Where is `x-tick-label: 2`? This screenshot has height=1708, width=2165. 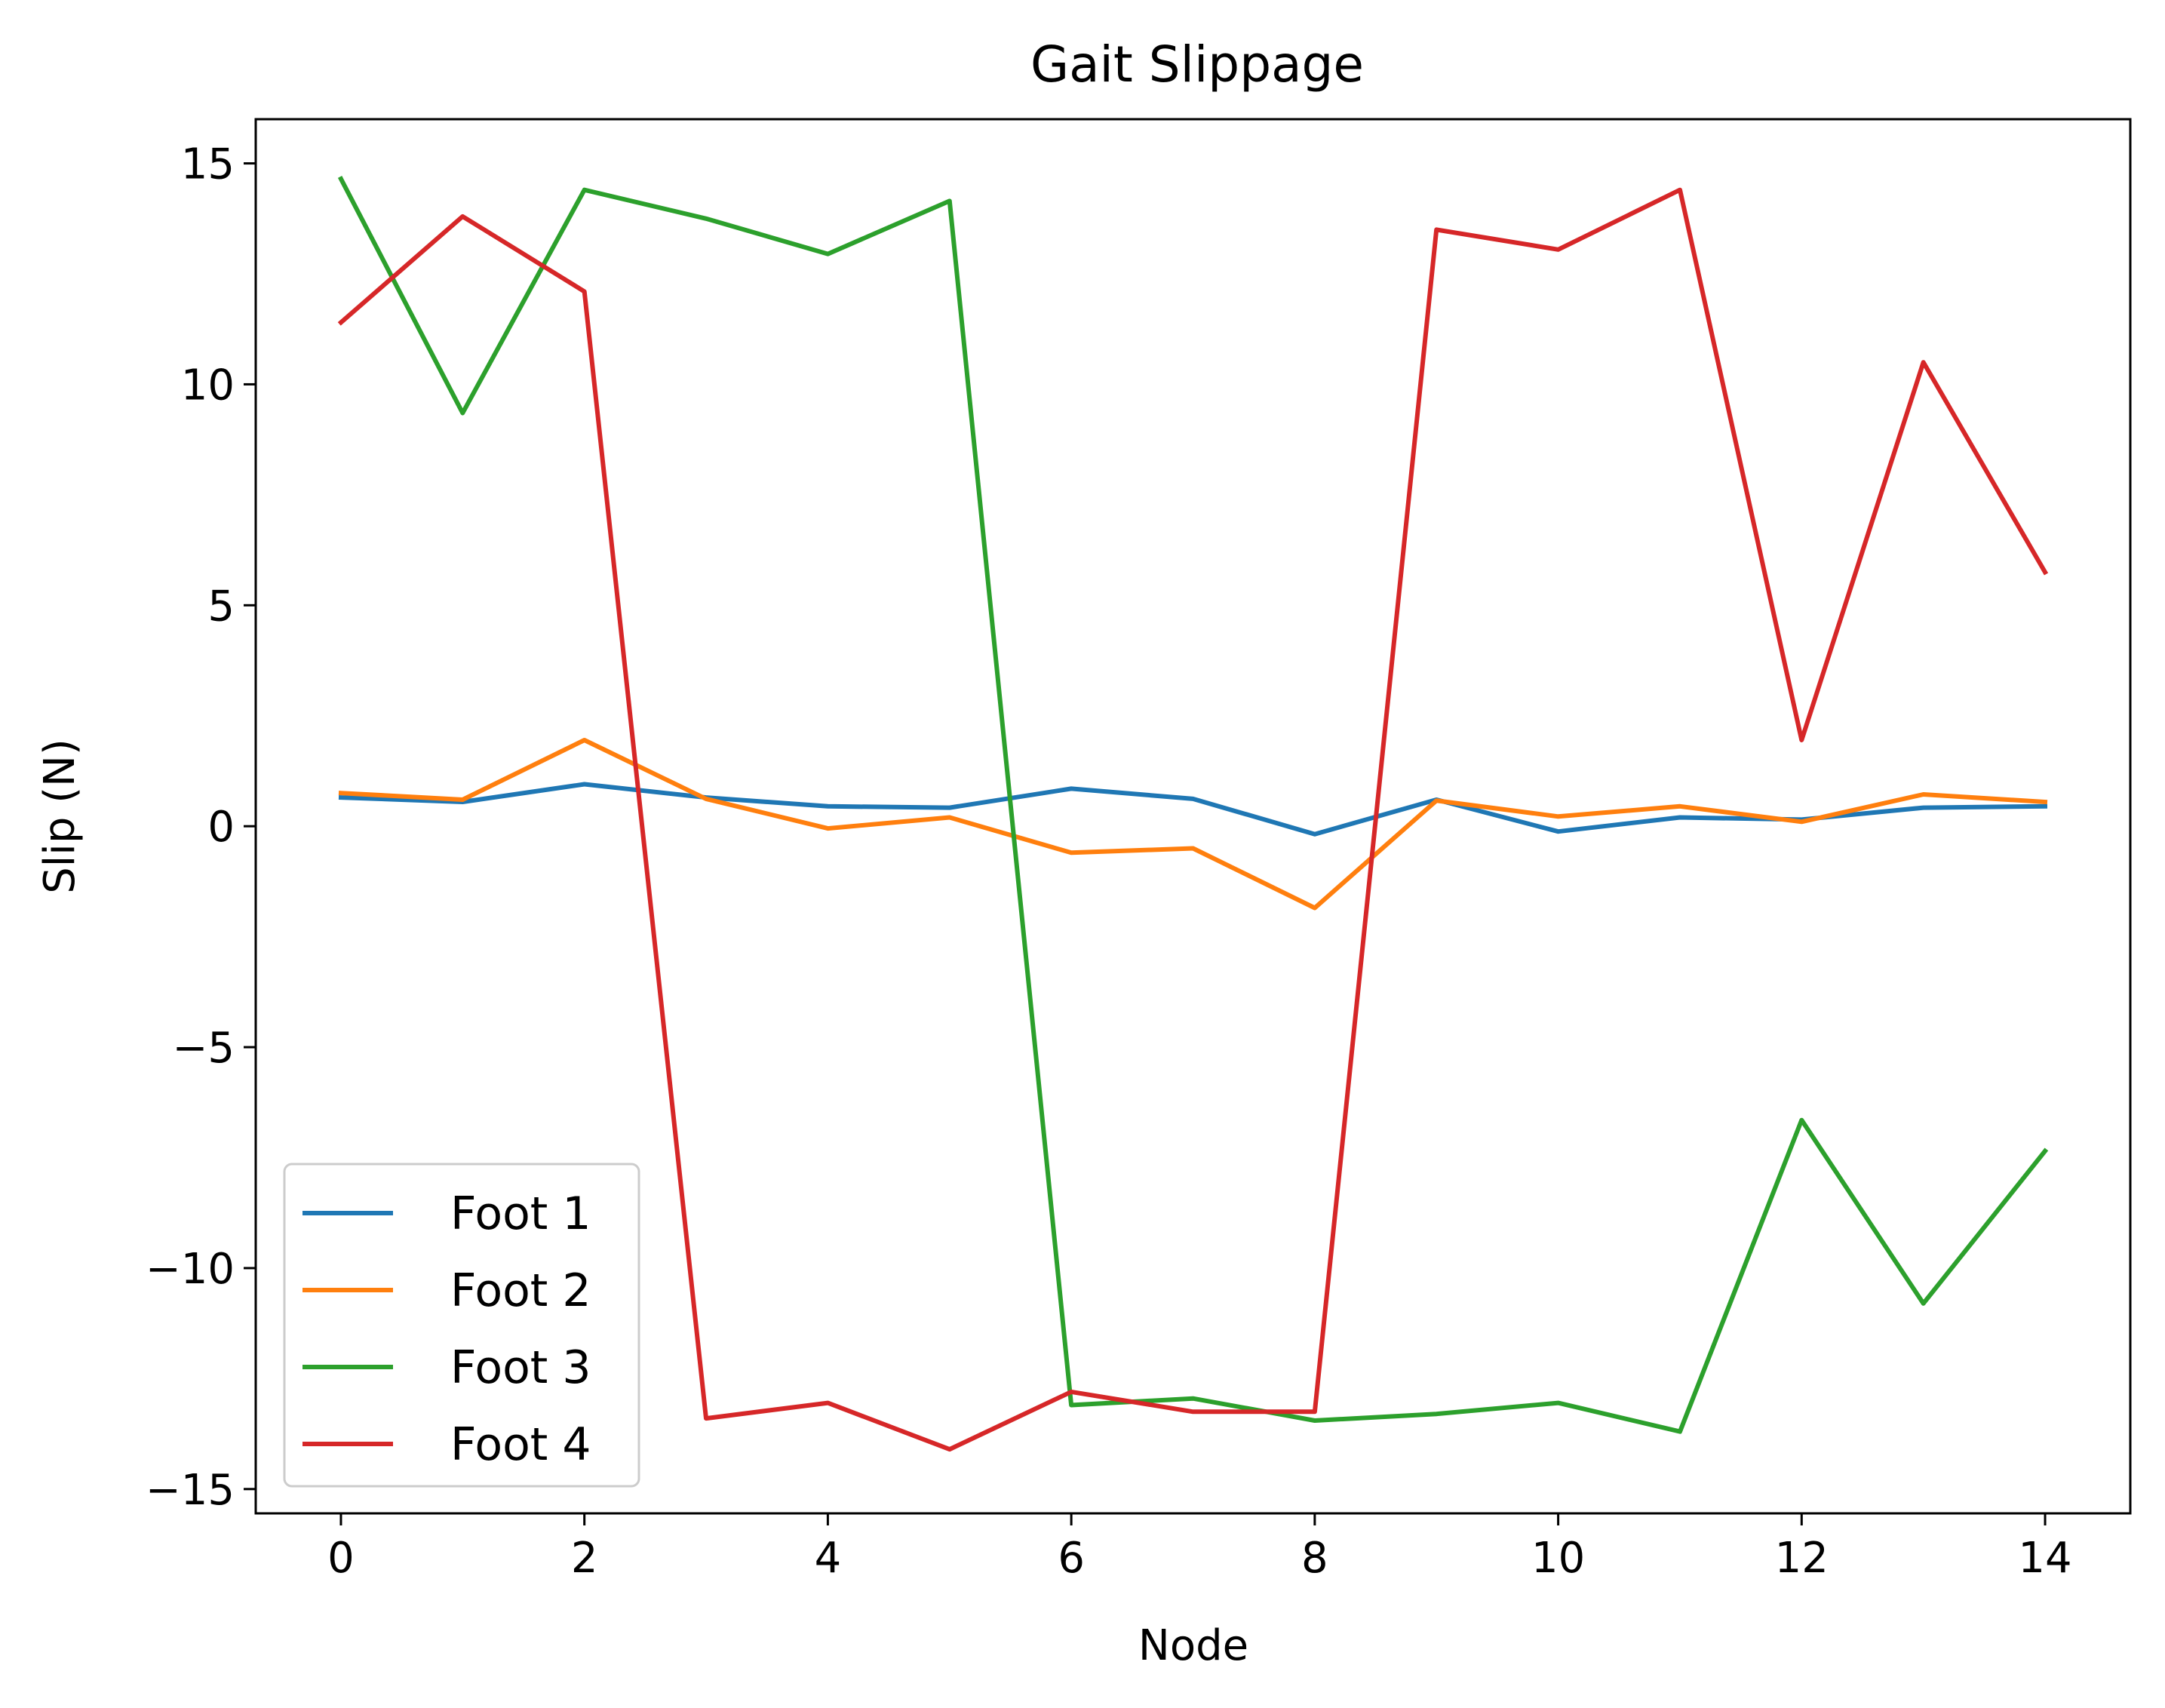 x-tick-label: 2 is located at coordinates (584, 1558).